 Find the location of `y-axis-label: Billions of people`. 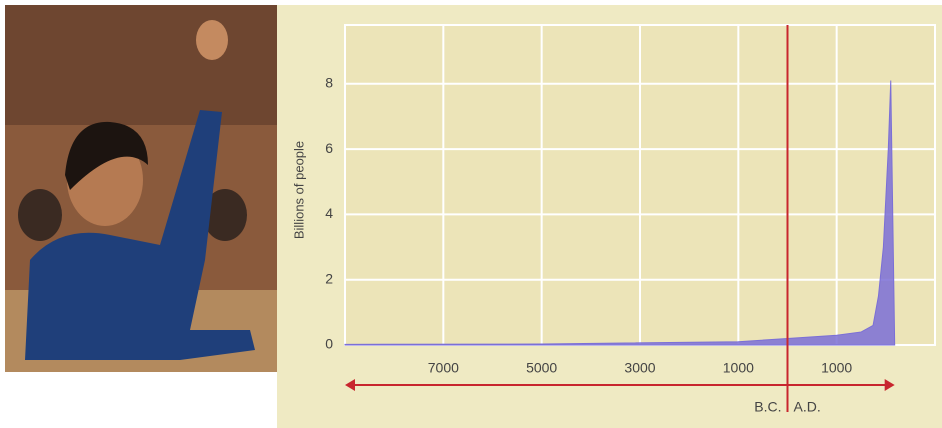

y-axis-label: Billions of people is located at coordinates (298, 190).